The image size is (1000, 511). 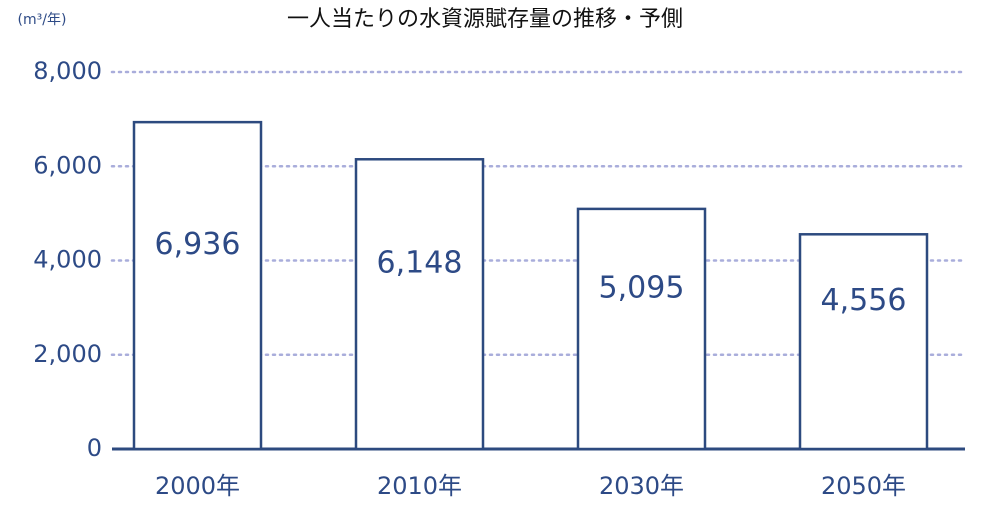 What do you see at coordinates (864, 300) in the screenshot?
I see `value-label: 4,556` at bounding box center [864, 300].